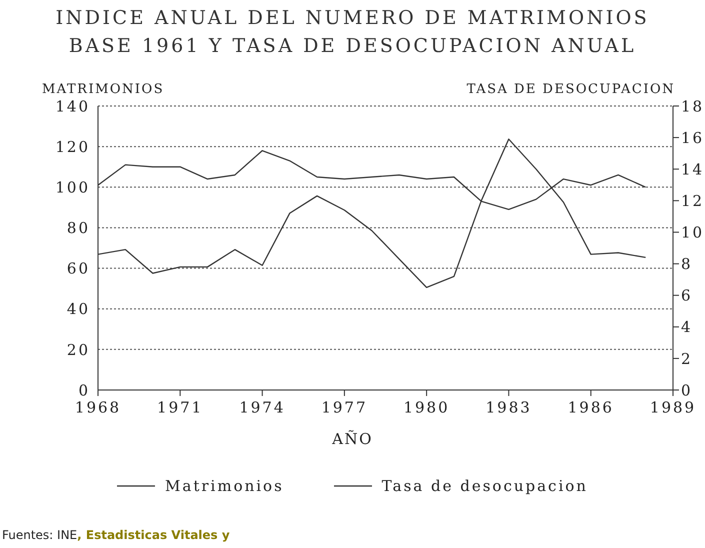 The width and height of the screenshot is (705, 548). Describe the element at coordinates (224, 486) in the screenshot. I see `legend-label: Matrimonios` at that location.